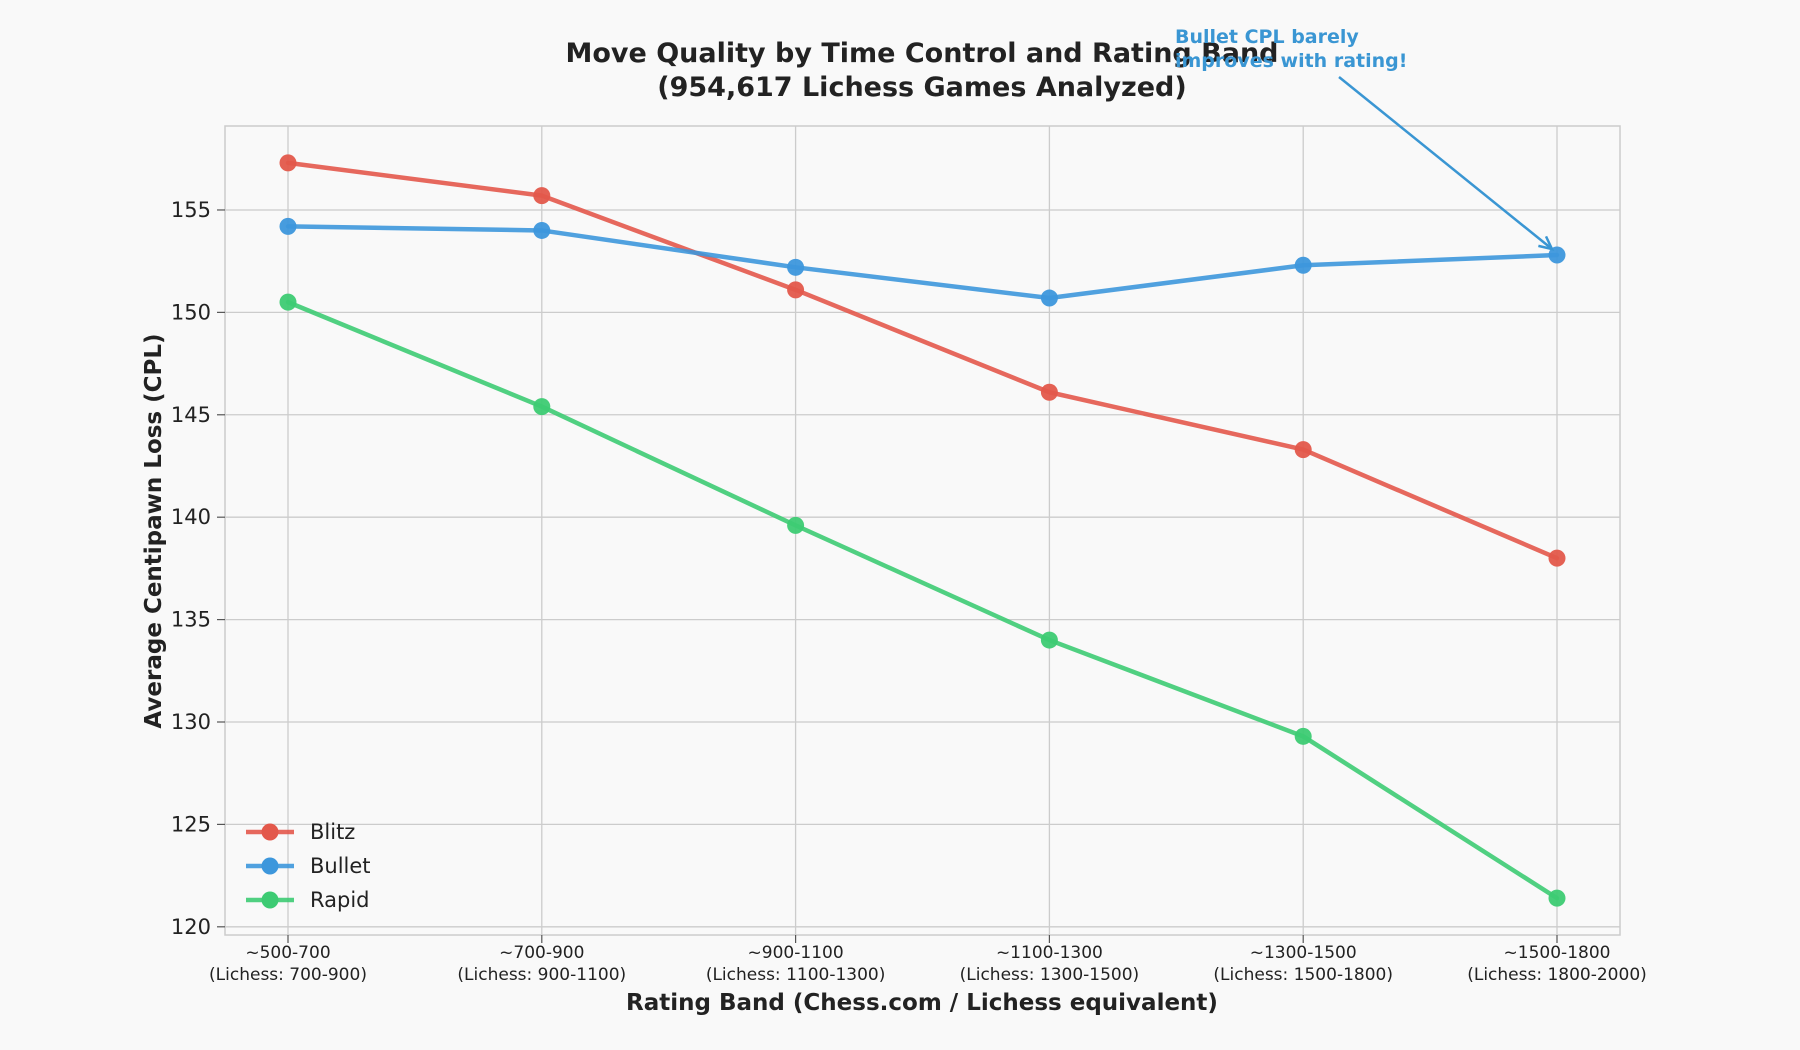  Describe the element at coordinates (541, 975) in the screenshot. I see `x-tick-sublabel: (Lichess: 900-1100)` at that location.